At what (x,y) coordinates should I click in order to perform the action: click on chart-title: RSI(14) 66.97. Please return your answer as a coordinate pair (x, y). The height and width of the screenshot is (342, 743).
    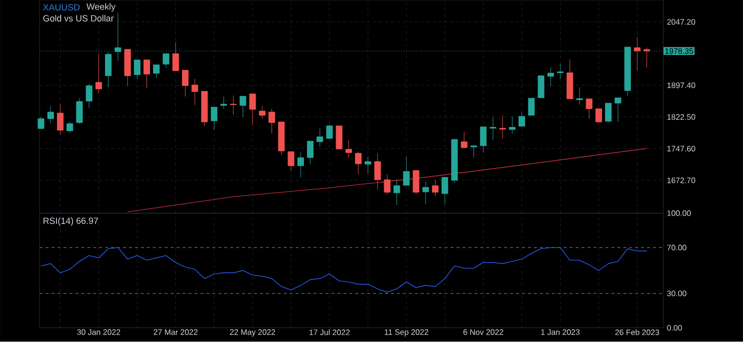
    Looking at the image, I should click on (71, 222).